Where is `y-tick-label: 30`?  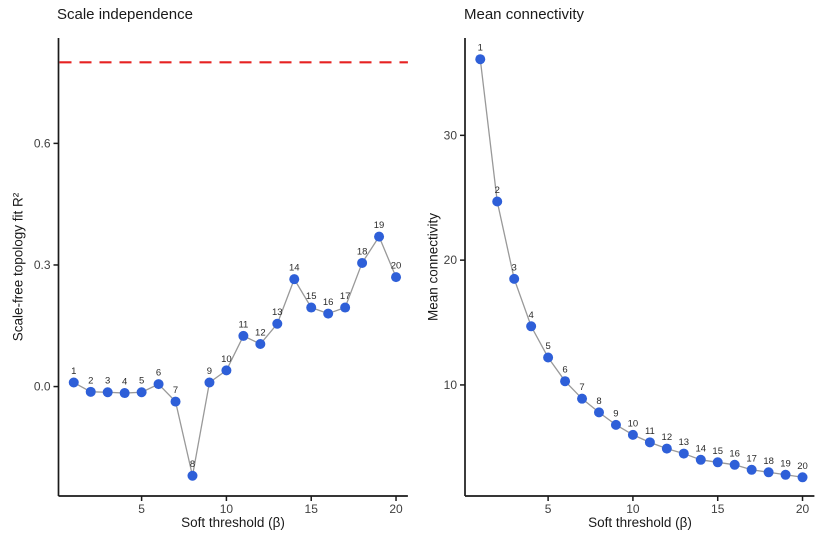
y-tick-label: 30 is located at coordinates (451, 135).